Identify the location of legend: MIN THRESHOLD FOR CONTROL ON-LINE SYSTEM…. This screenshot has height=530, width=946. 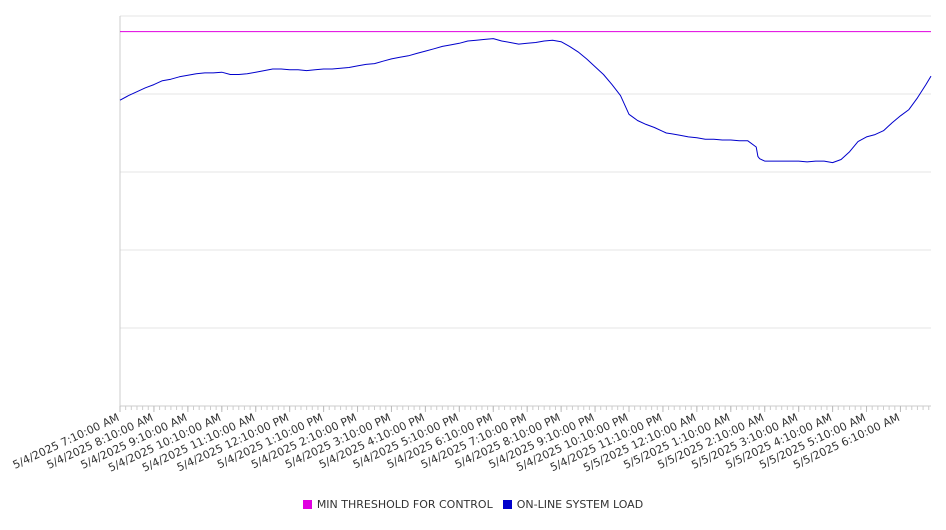
(473, 504).